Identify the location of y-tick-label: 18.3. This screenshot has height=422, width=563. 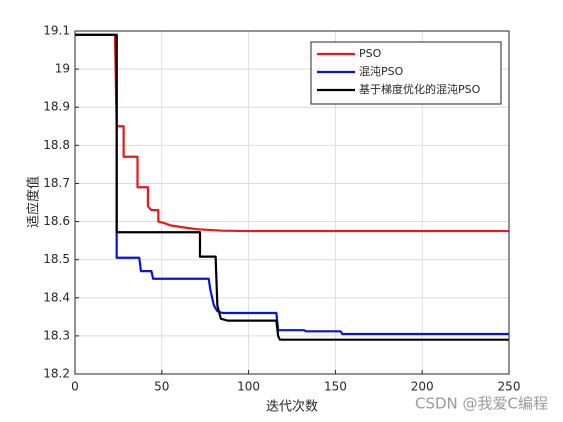
(56, 335).